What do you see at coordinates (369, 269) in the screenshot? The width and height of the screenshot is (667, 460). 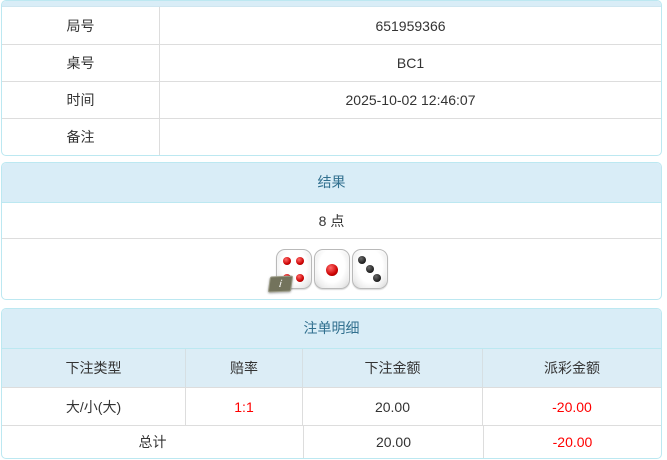 I see `die-third` at bounding box center [369, 269].